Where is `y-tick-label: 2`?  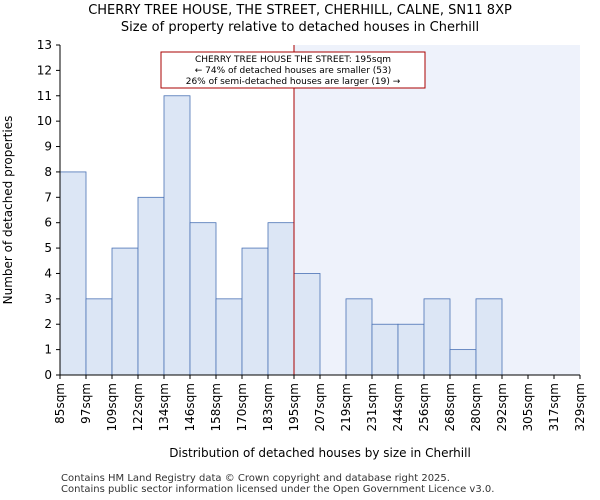 y-tick-label: 2 is located at coordinates (48, 324).